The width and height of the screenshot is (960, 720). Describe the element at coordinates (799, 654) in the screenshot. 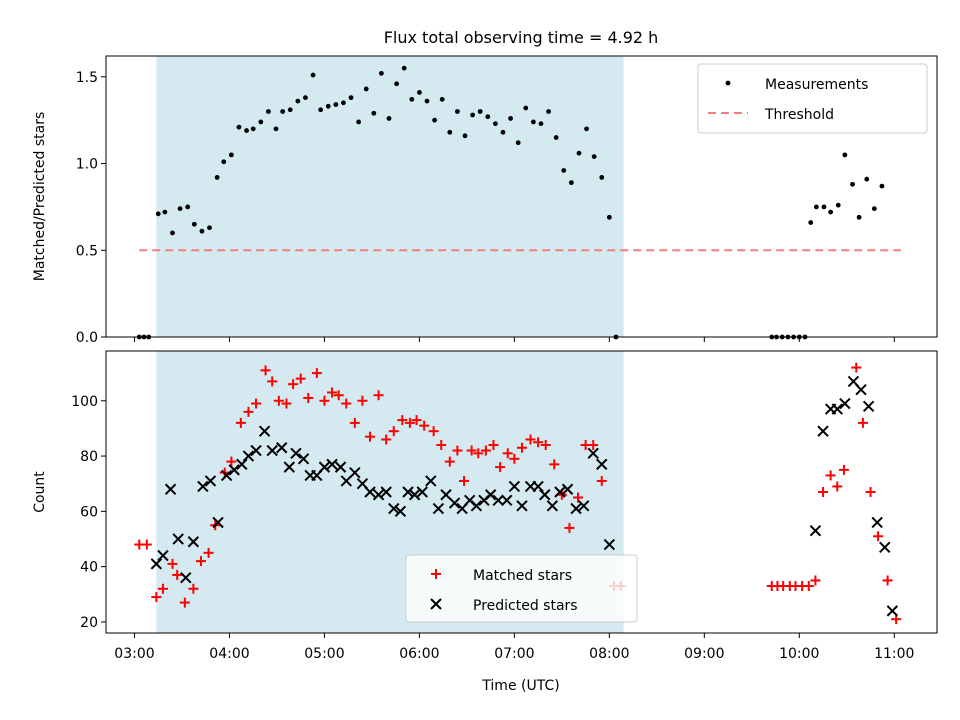

I see `x-tick-label: 10:00` at that location.